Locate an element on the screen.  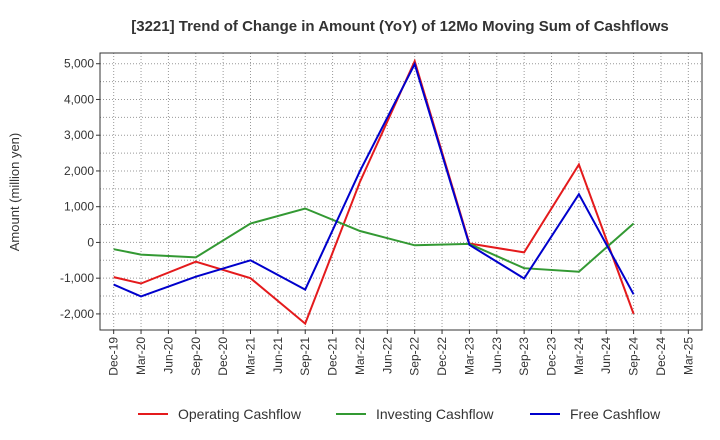
x-tick-label: Mar-21 is located at coordinates (251, 356).